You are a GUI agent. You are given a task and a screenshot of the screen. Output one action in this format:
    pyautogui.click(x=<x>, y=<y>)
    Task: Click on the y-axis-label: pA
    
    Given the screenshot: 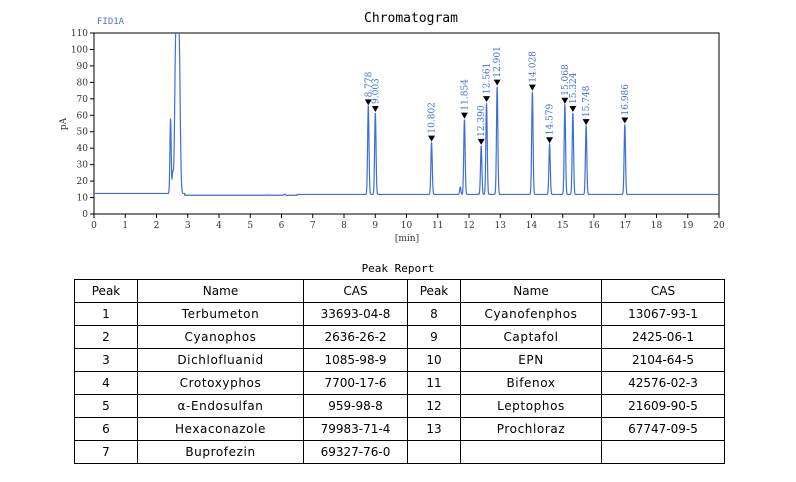 What is the action you would take?
    pyautogui.click(x=64, y=123)
    